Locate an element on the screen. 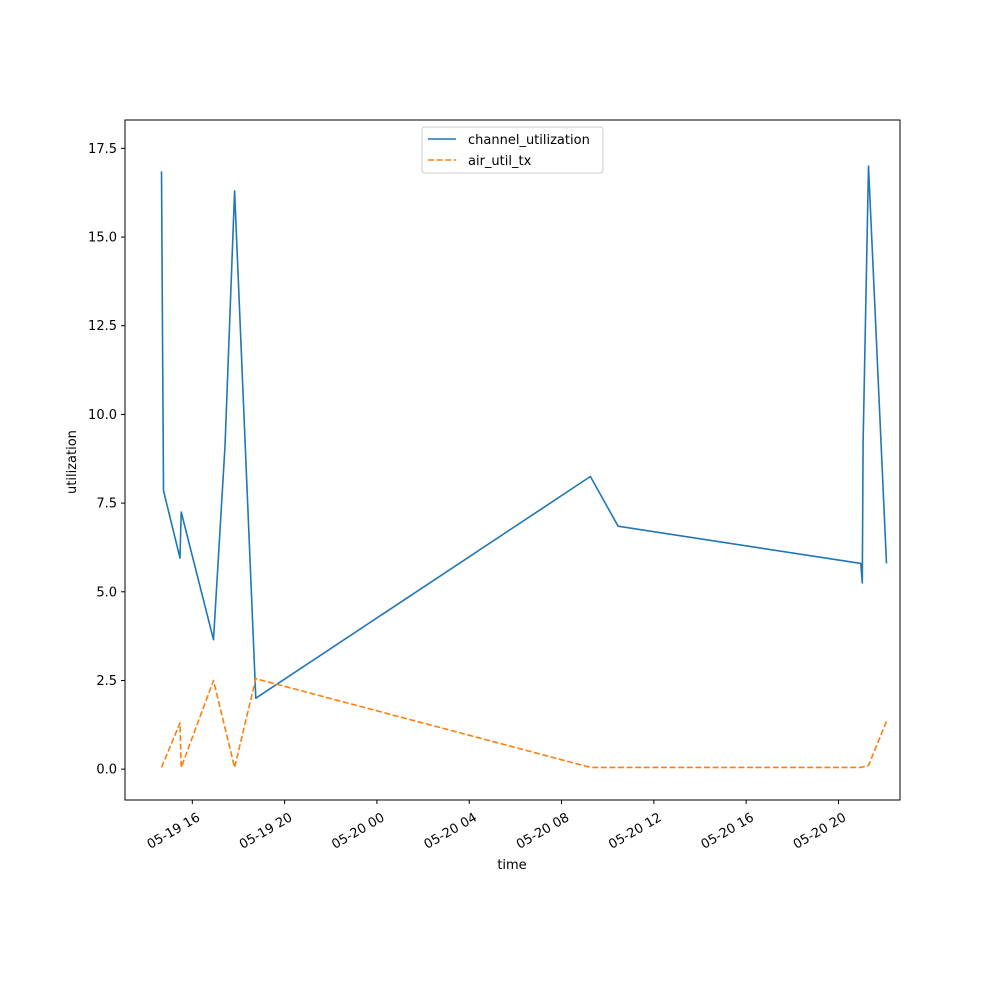 This screenshot has height=1000, width=1000. y-axis-title: utilization is located at coordinates (72, 462).